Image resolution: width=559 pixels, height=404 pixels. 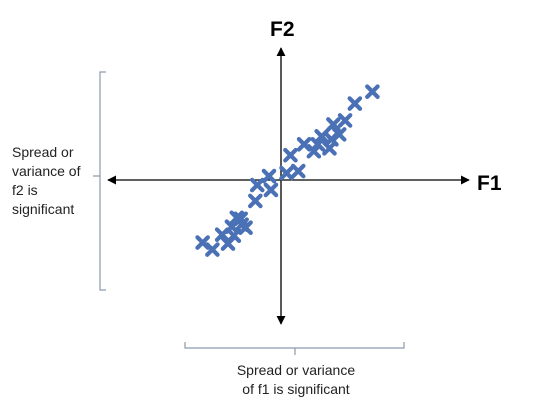 I want to click on f2-axis-title: F2, so click(x=282, y=29).